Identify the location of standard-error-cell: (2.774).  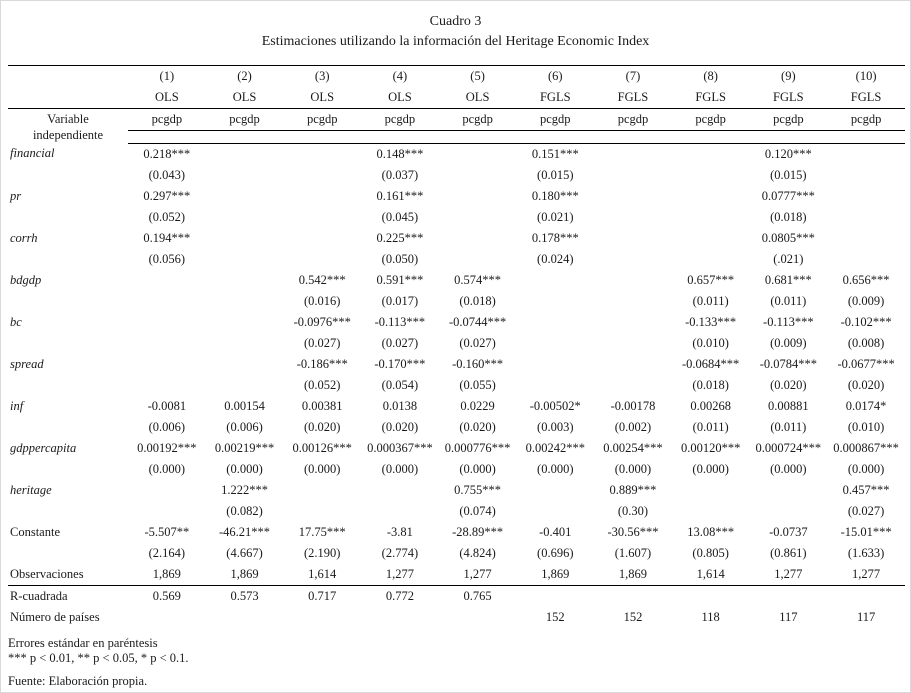
(400, 552).